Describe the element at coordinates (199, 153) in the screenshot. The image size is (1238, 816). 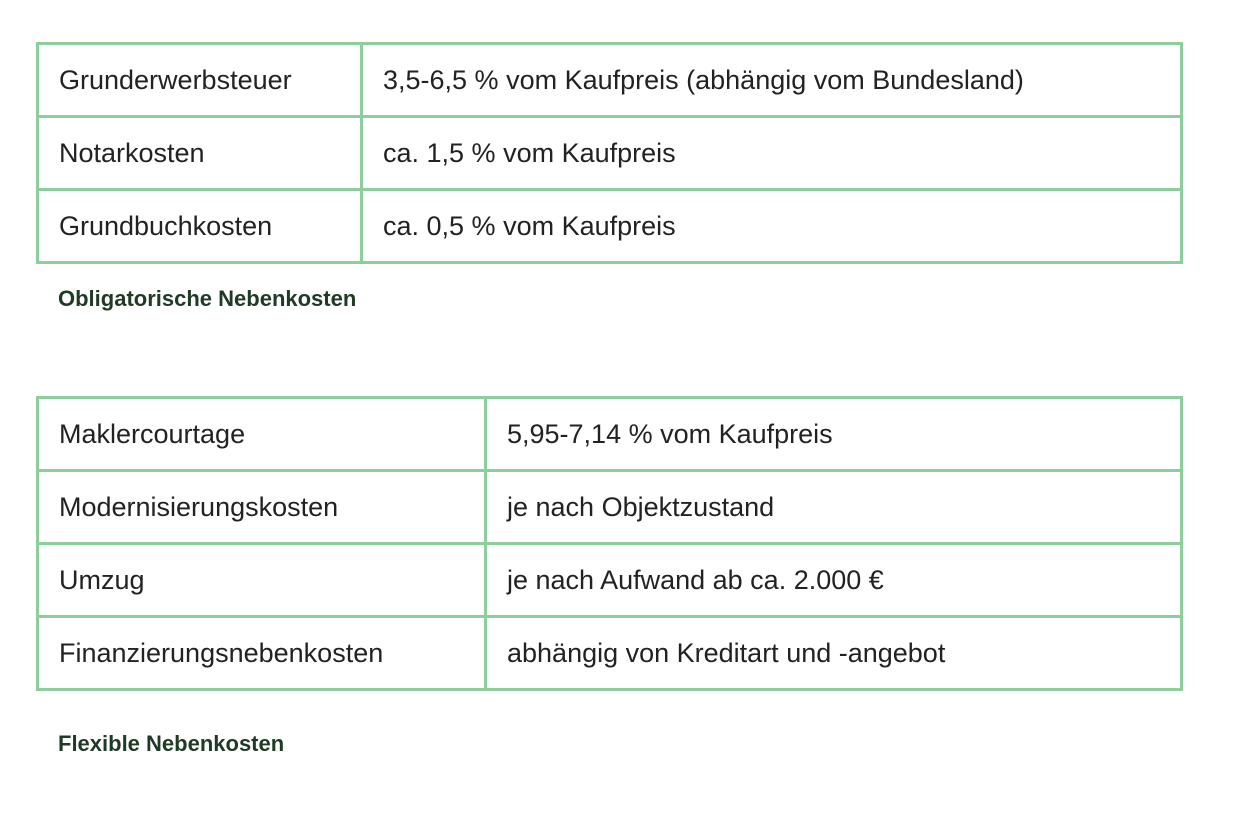
I see `table-cell: Notarkosten` at that location.